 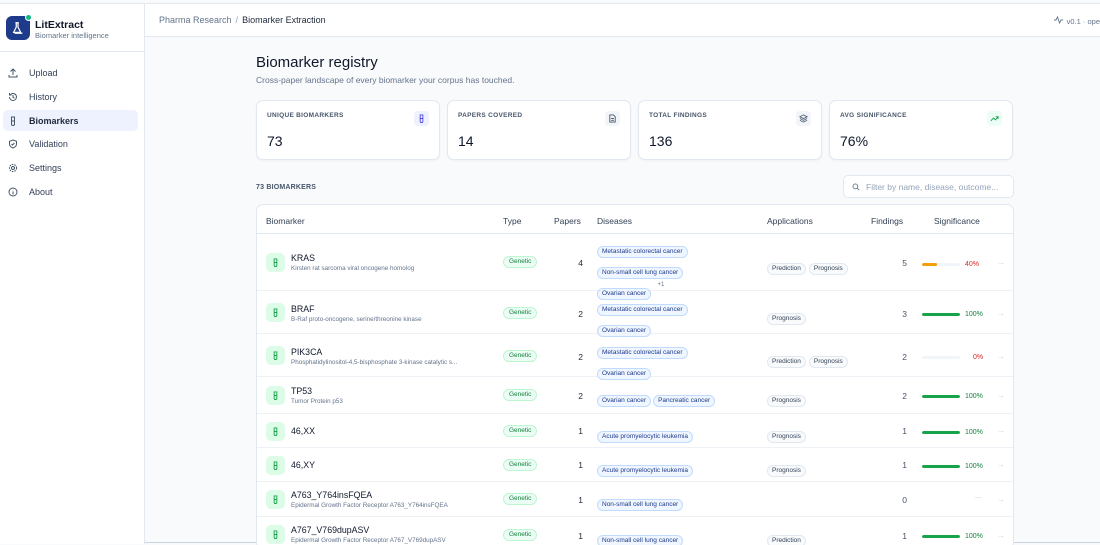 What do you see at coordinates (614, 221) in the screenshot?
I see `column-header-diseases: Diseases` at bounding box center [614, 221].